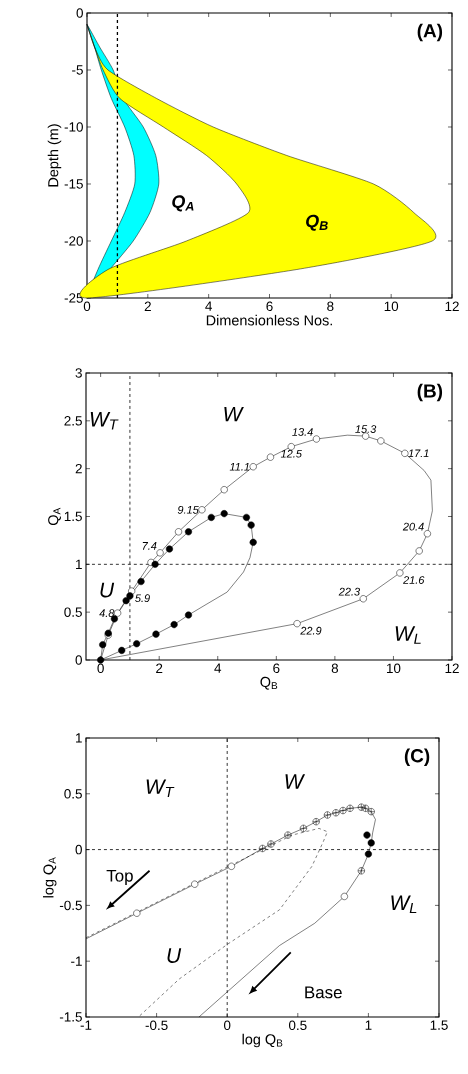 The image size is (468, 1074). What do you see at coordinates (50, 877) in the screenshot?
I see `y-axis-title: log Q$_{A}$` at bounding box center [50, 877].